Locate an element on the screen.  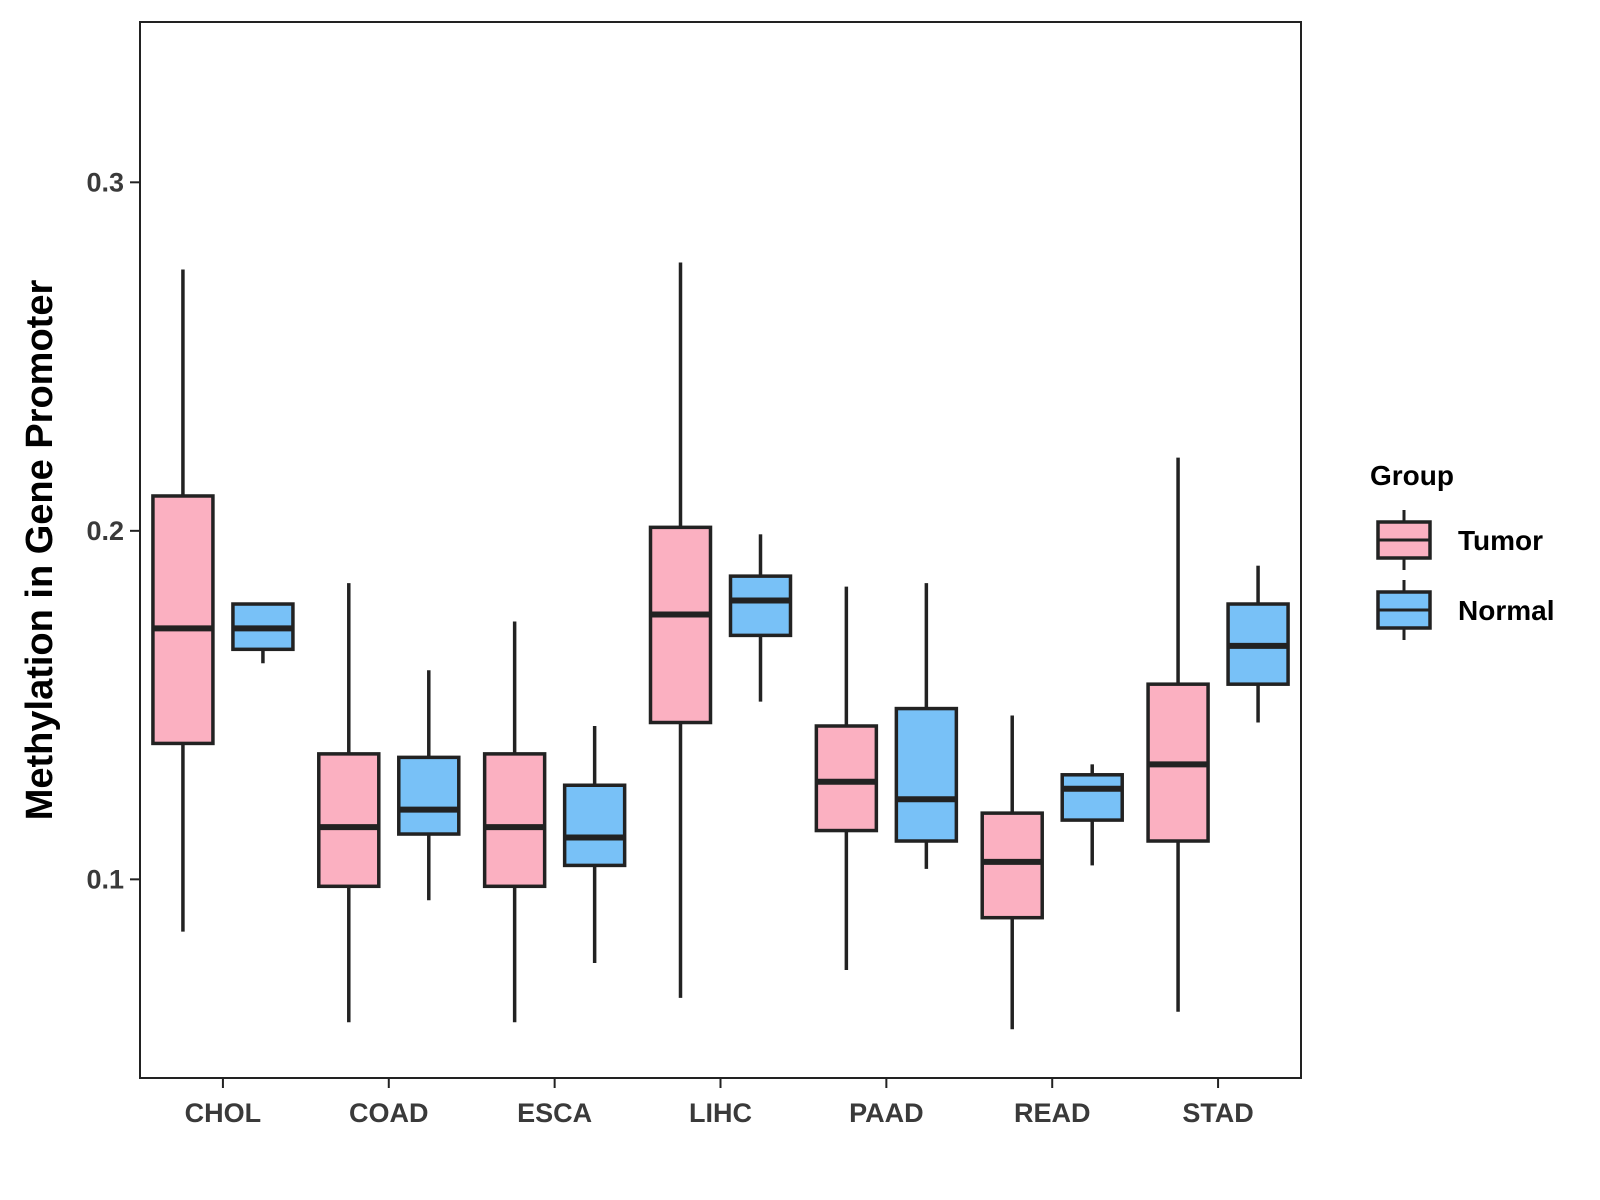
box-tumor-read is located at coordinates (1012, 872).